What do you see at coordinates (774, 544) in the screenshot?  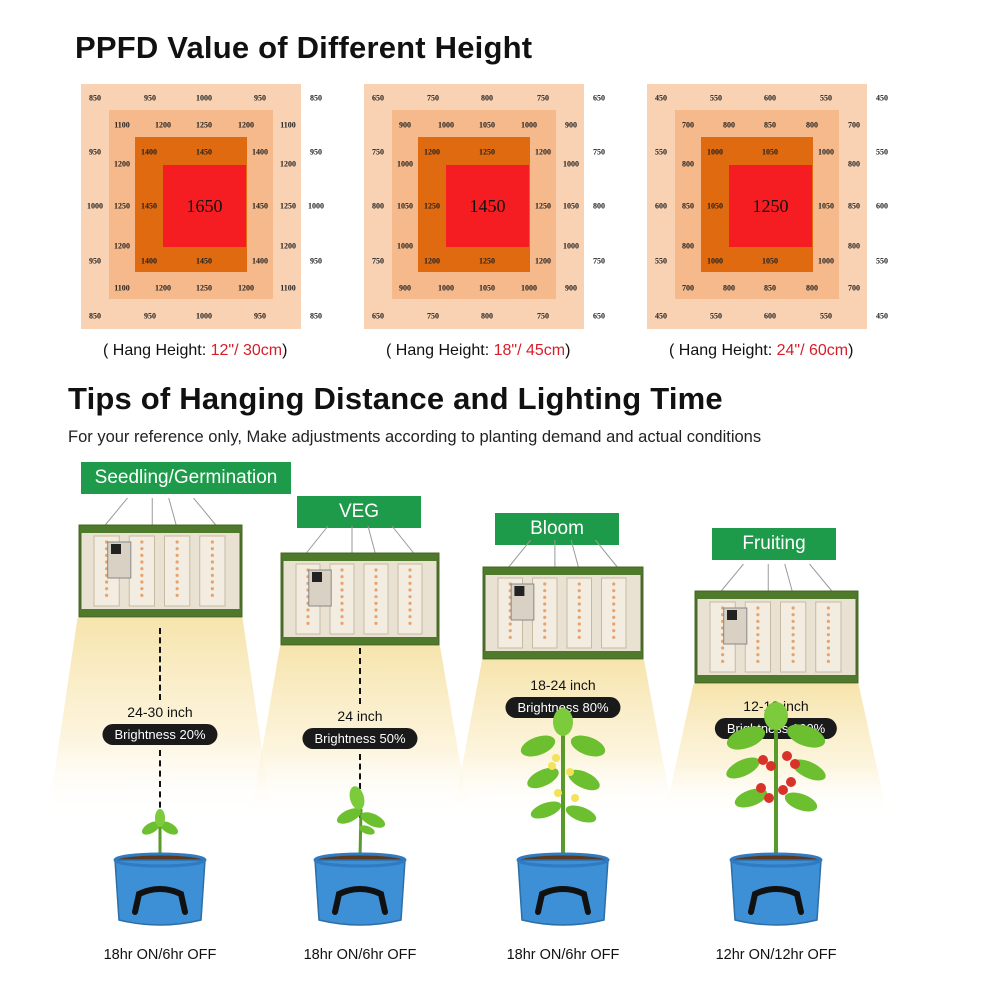 I see `stage-label: Fruiting` at bounding box center [774, 544].